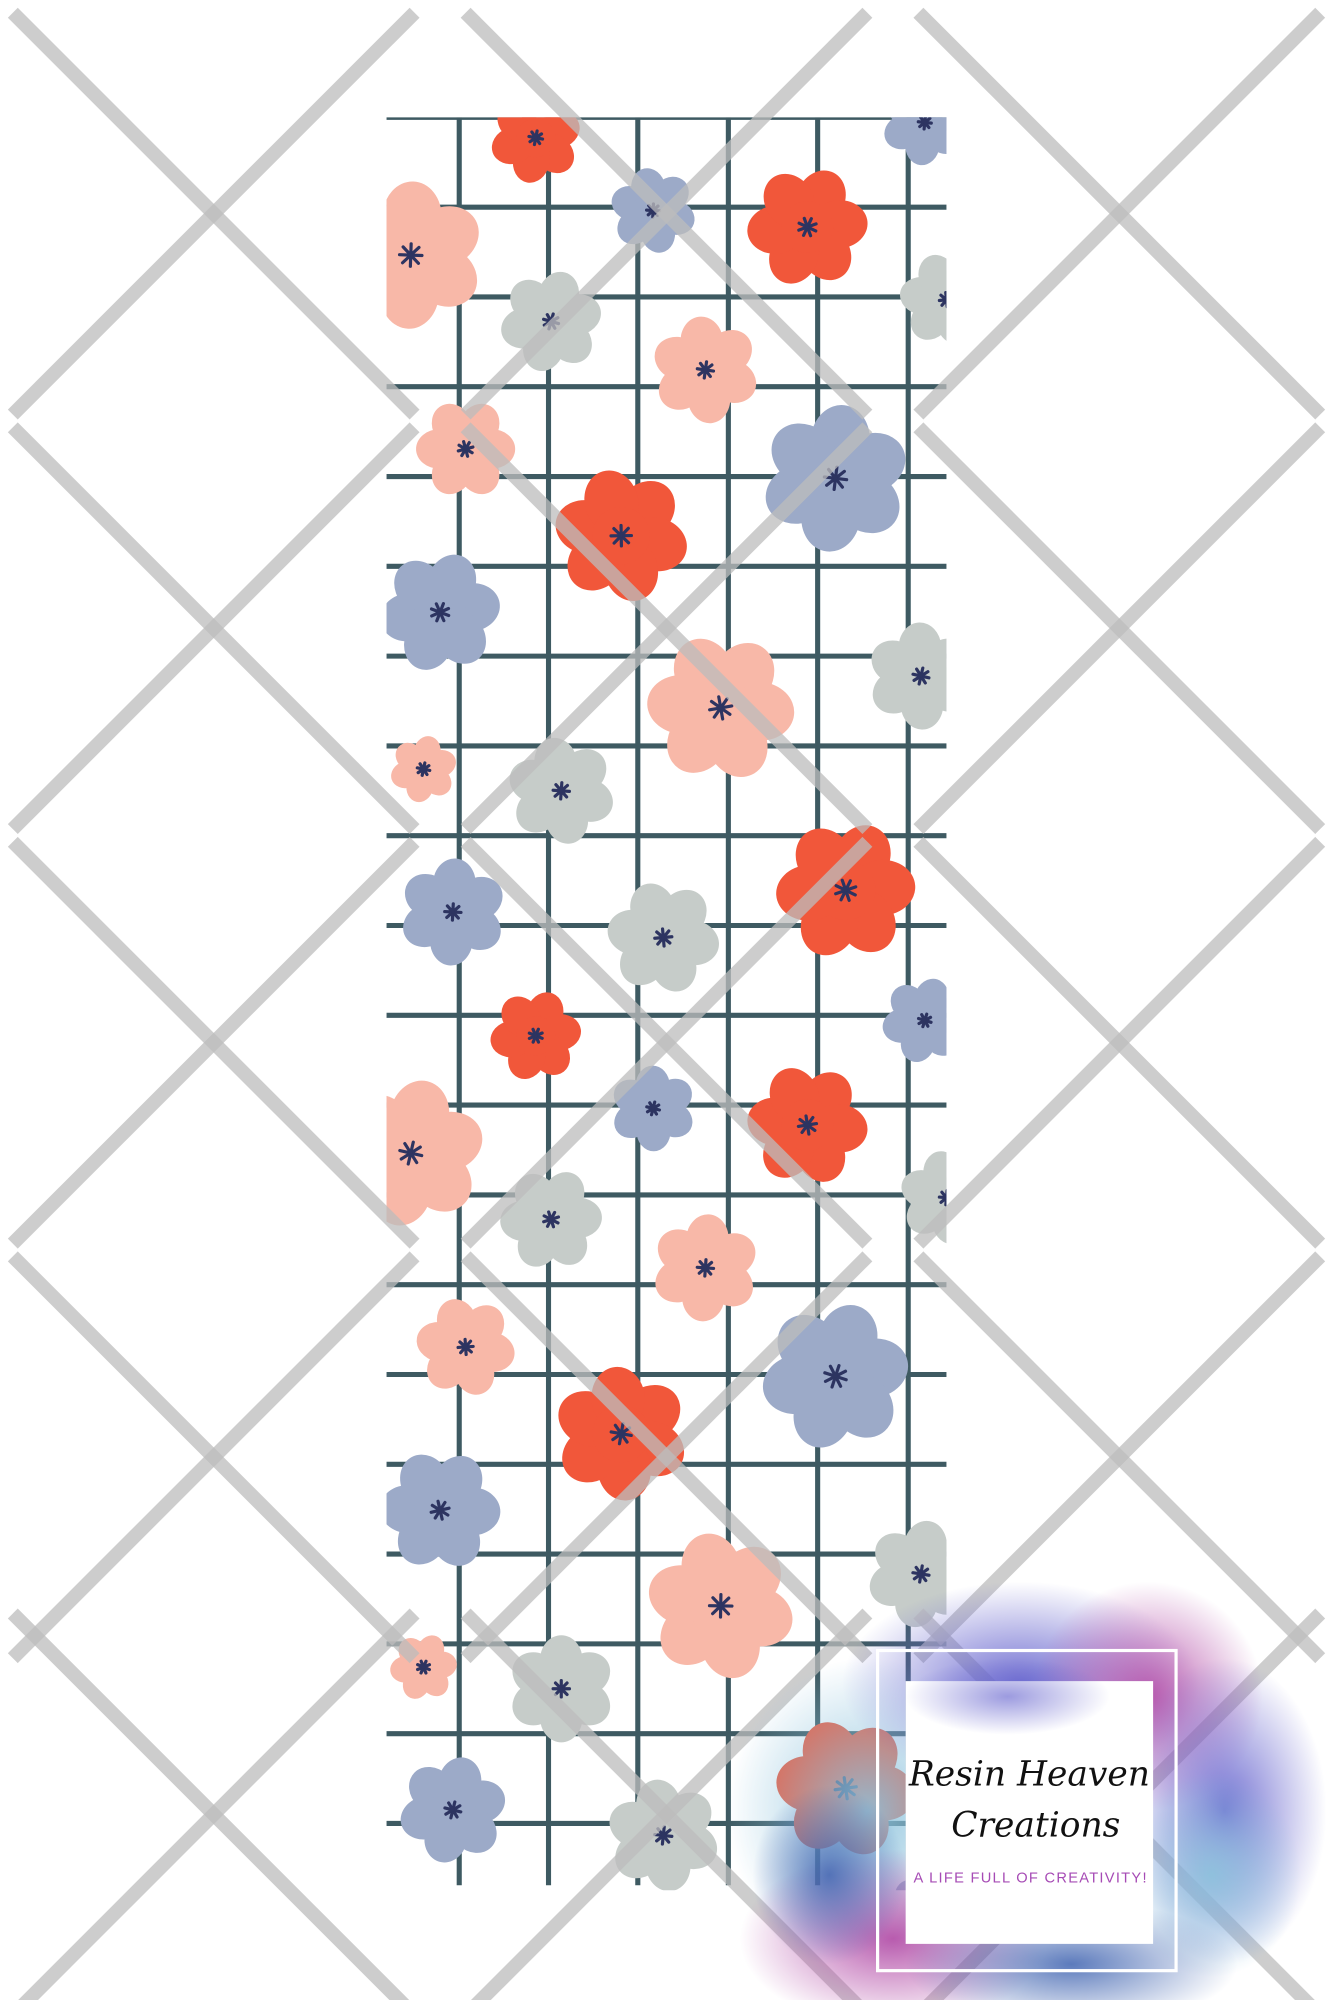 This screenshot has height=2000, width=1333. Describe the element at coordinates (1030, 1879) in the screenshot. I see `logo-tagline: A LIFE FULL OF CREATIVITY!` at that location.